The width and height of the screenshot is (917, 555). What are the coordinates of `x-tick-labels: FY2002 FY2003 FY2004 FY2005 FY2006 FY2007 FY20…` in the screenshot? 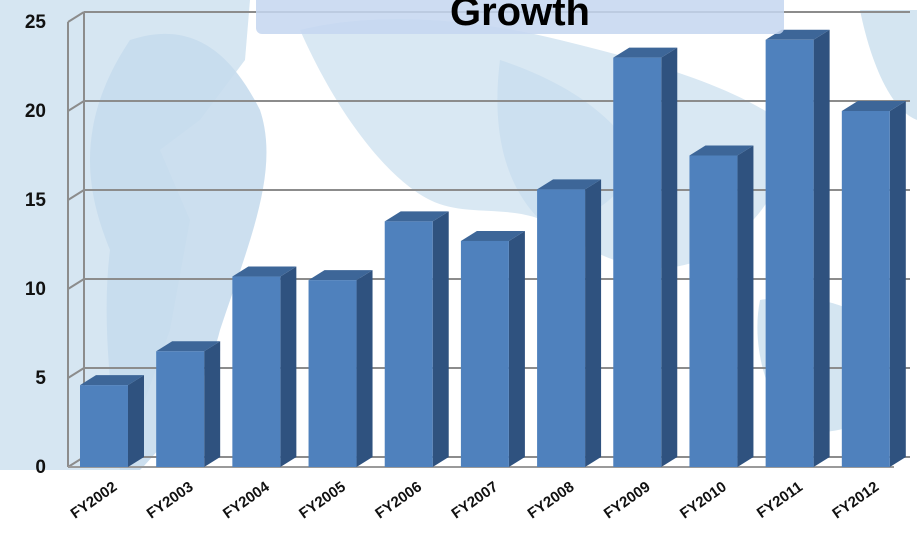 It's located at (474, 500).